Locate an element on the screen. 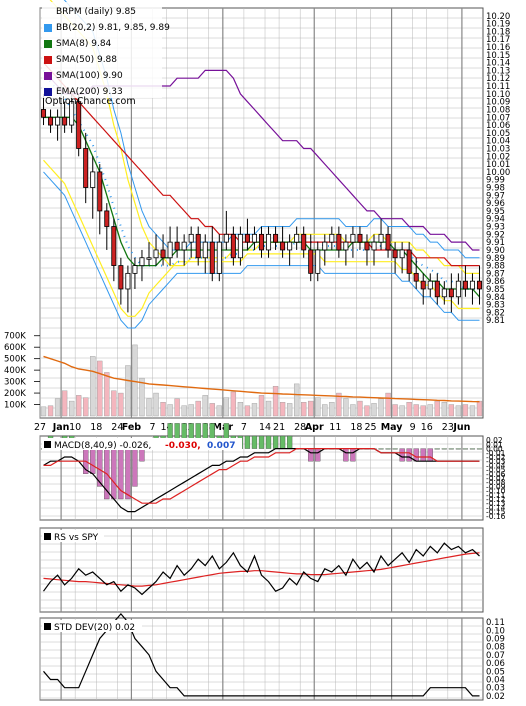 The width and height of the screenshot is (526, 706). price-y-tick-label: 10.17 is located at coordinates (498, 40).